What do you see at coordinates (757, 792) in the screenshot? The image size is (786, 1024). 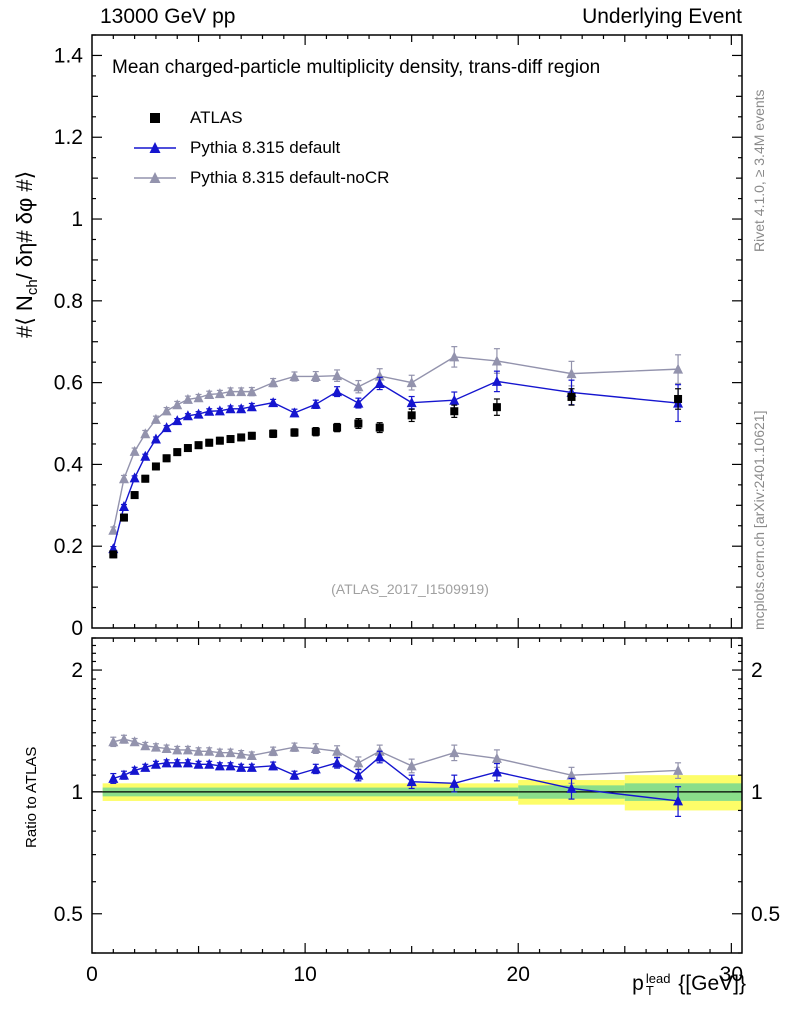 I see `ratio-y-tick-label-right: 1` at bounding box center [757, 792].